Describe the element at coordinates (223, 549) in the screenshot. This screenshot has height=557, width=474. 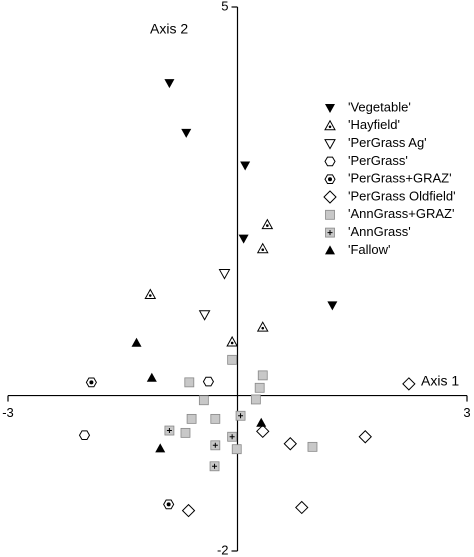
I see `y-tick-label: -2` at that location.